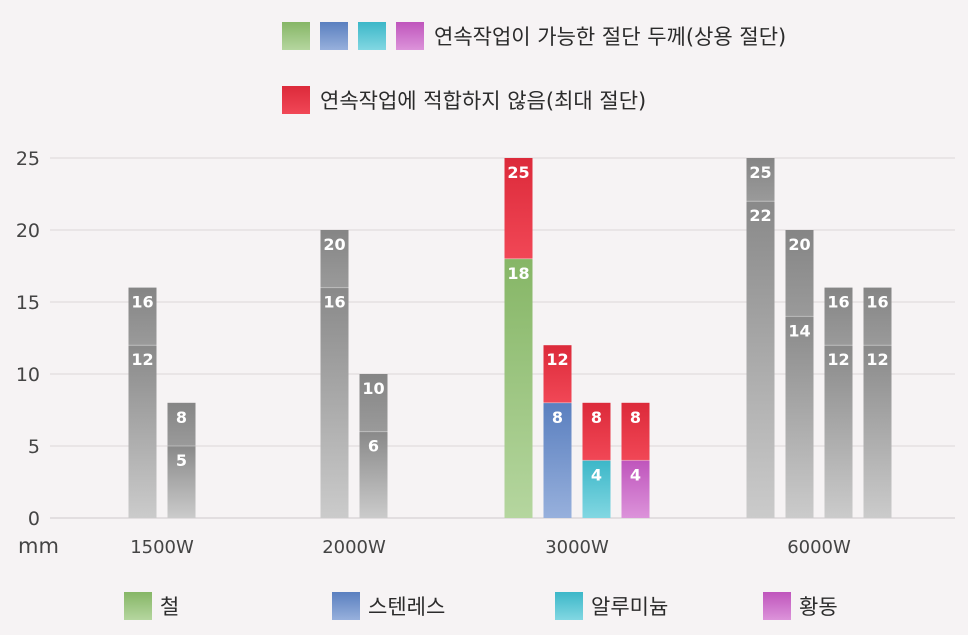 The height and width of the screenshot is (635, 968). What do you see at coordinates (38, 546) in the screenshot?
I see `y-unit-label: mm` at bounding box center [38, 546].